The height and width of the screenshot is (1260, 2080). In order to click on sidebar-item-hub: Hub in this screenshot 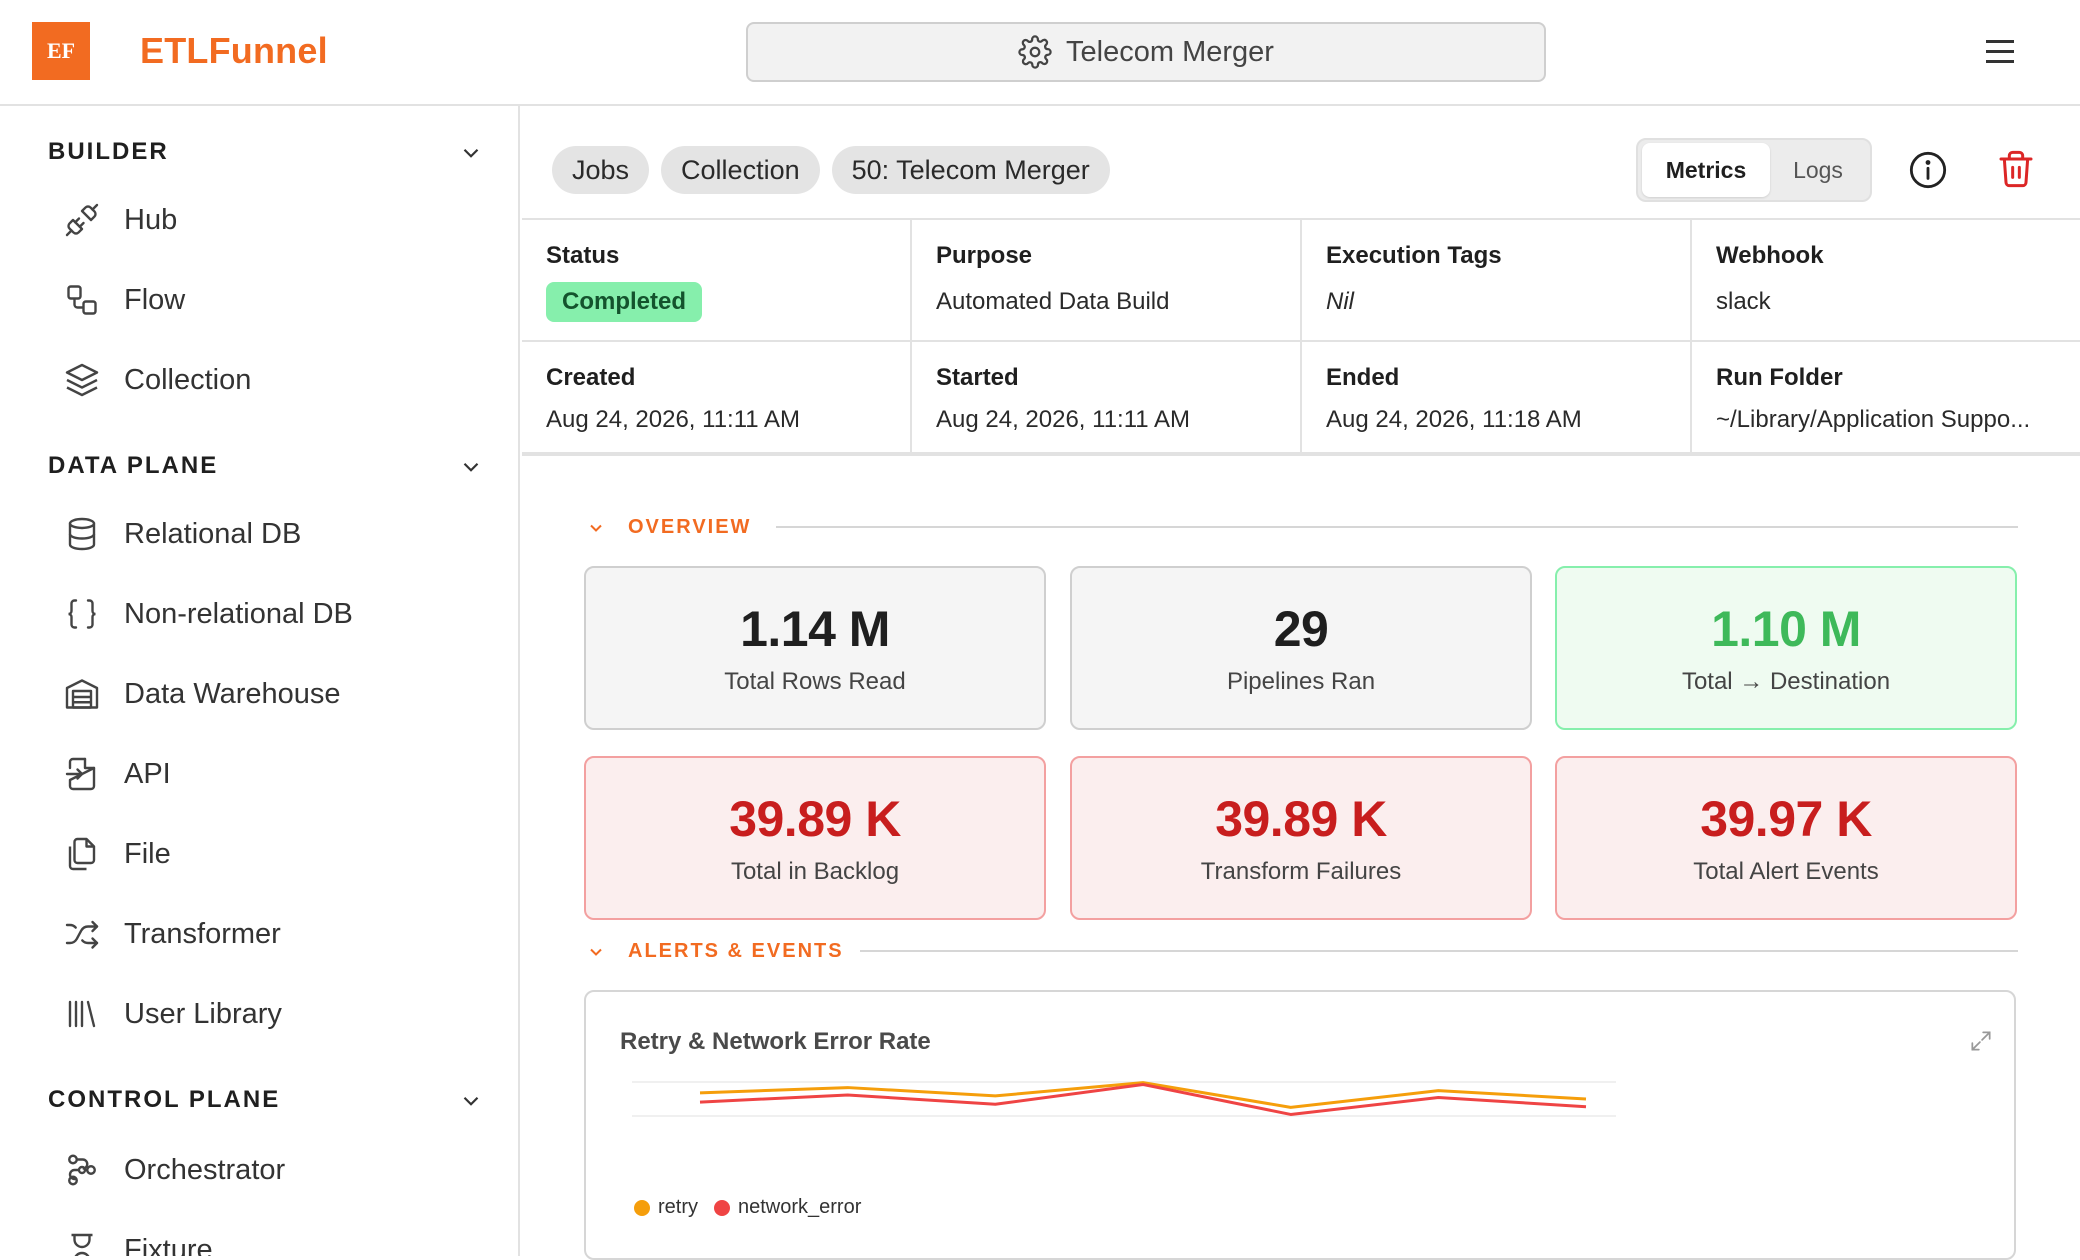, I will do `click(120, 220)`.